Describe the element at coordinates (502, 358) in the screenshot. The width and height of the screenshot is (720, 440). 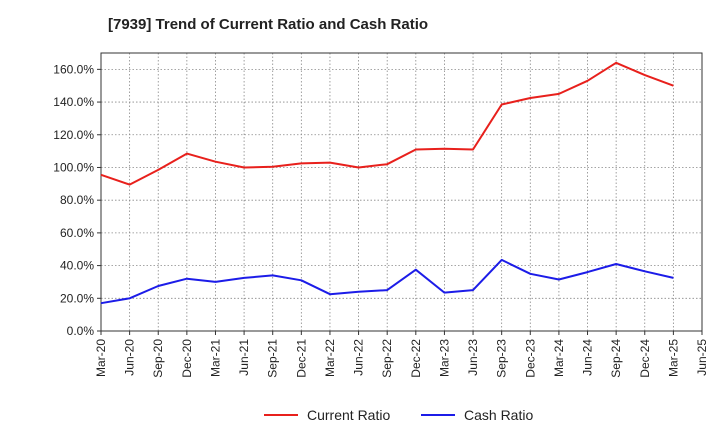
I see `x-tick-label: Sep-23` at that location.